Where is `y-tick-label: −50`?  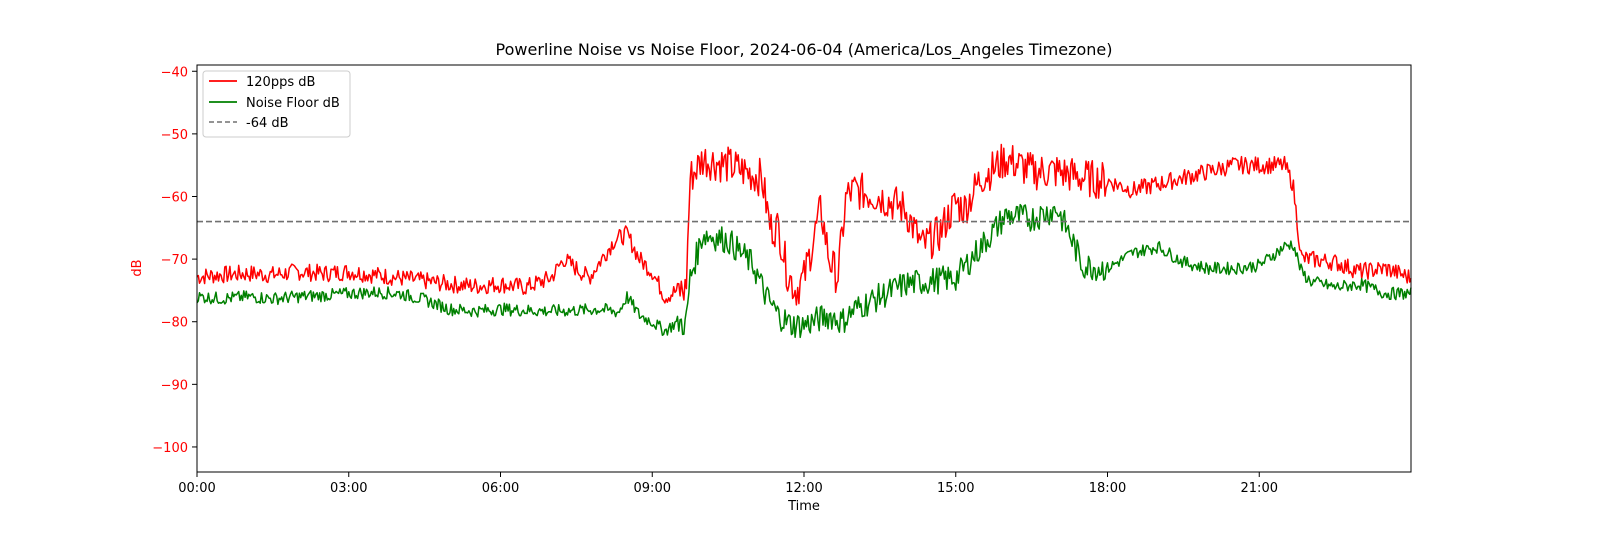
y-tick-label: −50 is located at coordinates (174, 135).